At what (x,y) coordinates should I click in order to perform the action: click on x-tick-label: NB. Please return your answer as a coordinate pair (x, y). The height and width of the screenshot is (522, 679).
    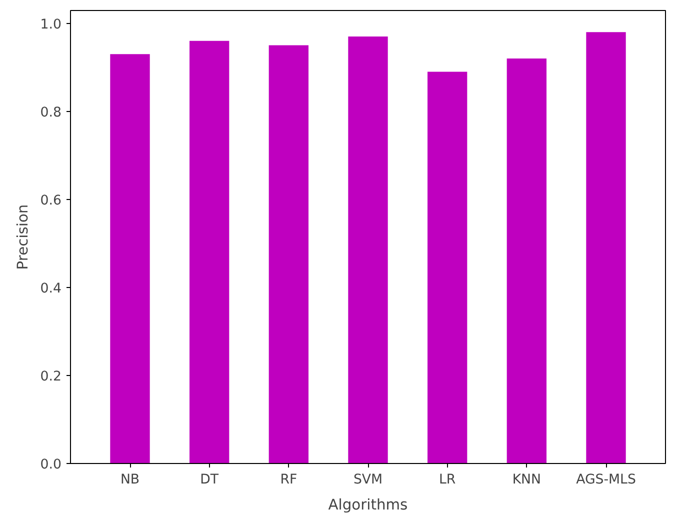
    Looking at the image, I should click on (130, 480).